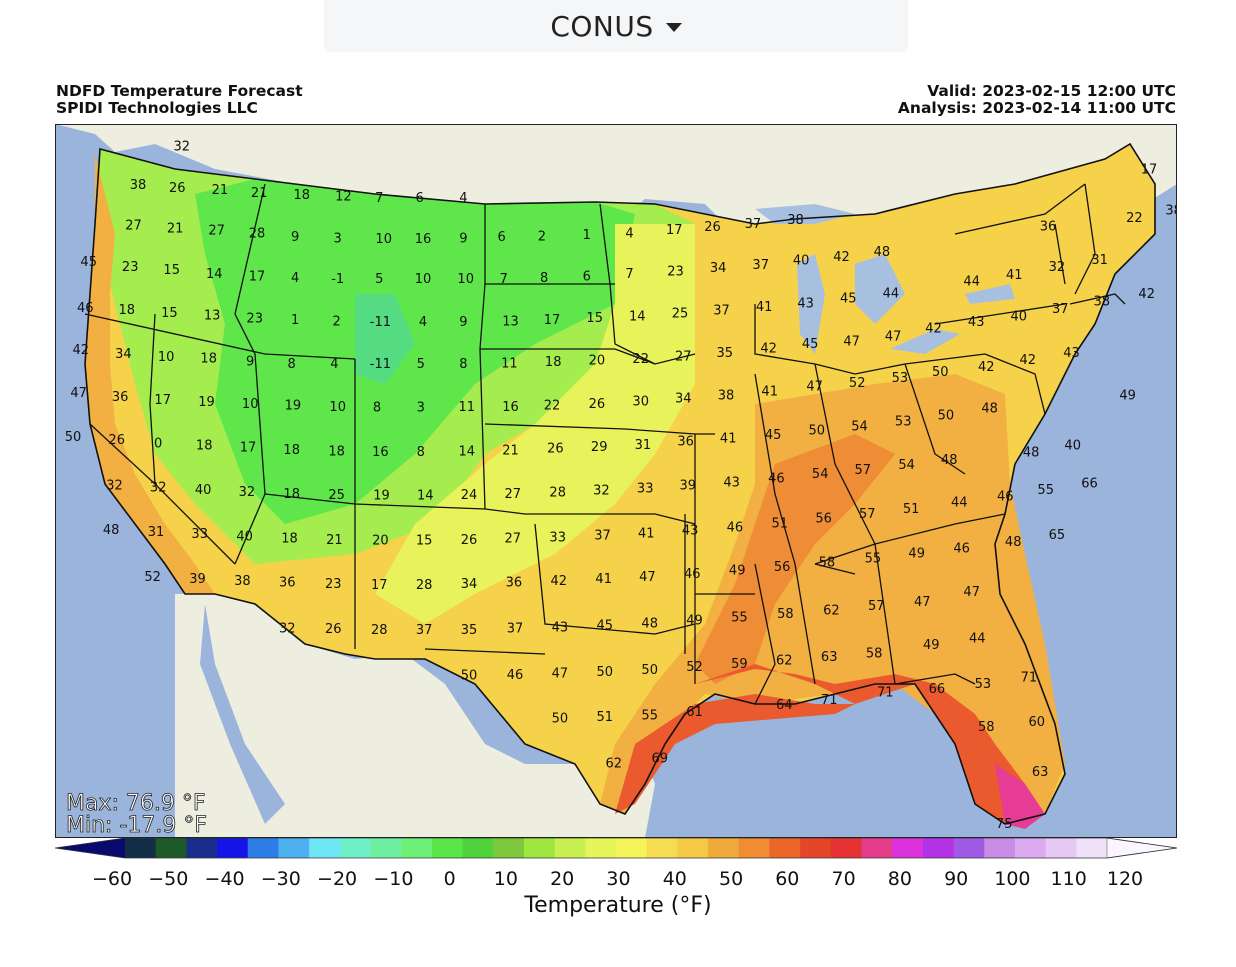  I want to click on temperature-value: 12, so click(343, 196).